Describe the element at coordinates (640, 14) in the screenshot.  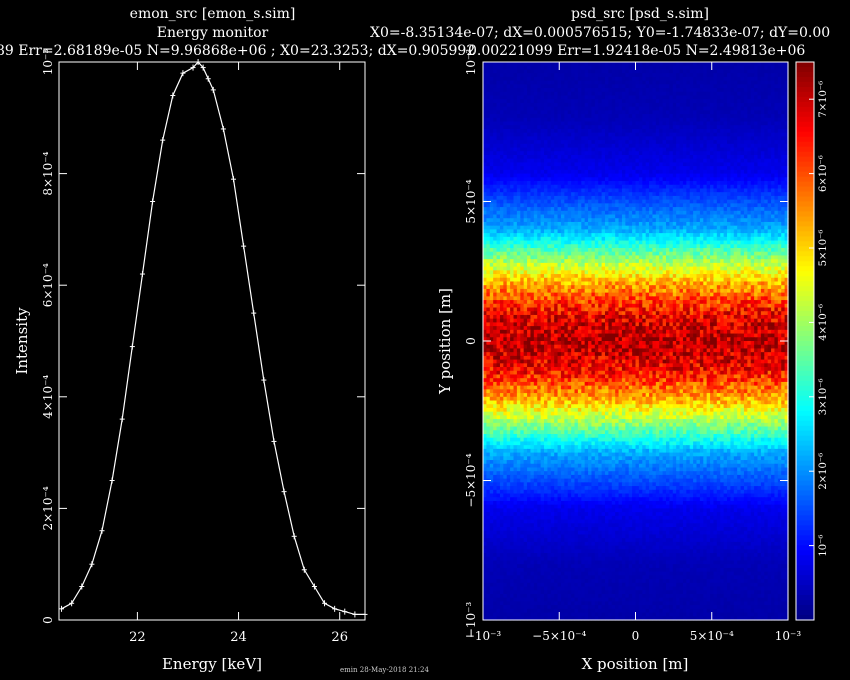
I see `psd-title: psd_src [psd_s.sim]` at that location.